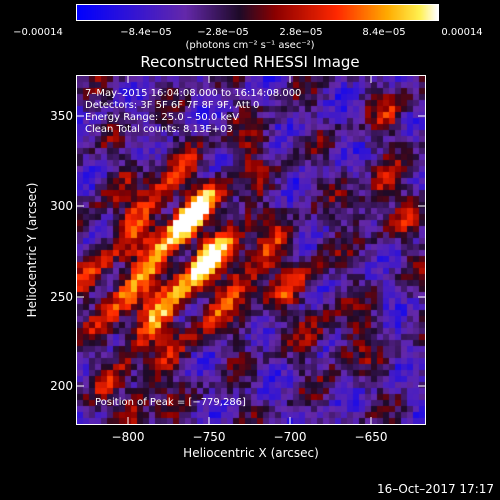 The width and height of the screenshot is (500, 500). What do you see at coordinates (61, 297) in the screenshot?
I see `y-tick-label: 250` at bounding box center [61, 297].